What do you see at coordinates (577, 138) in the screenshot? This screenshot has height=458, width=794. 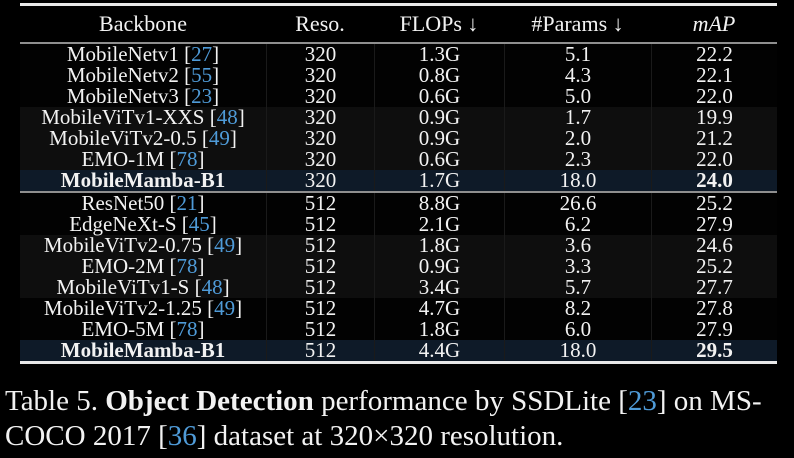 I see `cell-params: 2.0` at bounding box center [577, 138].